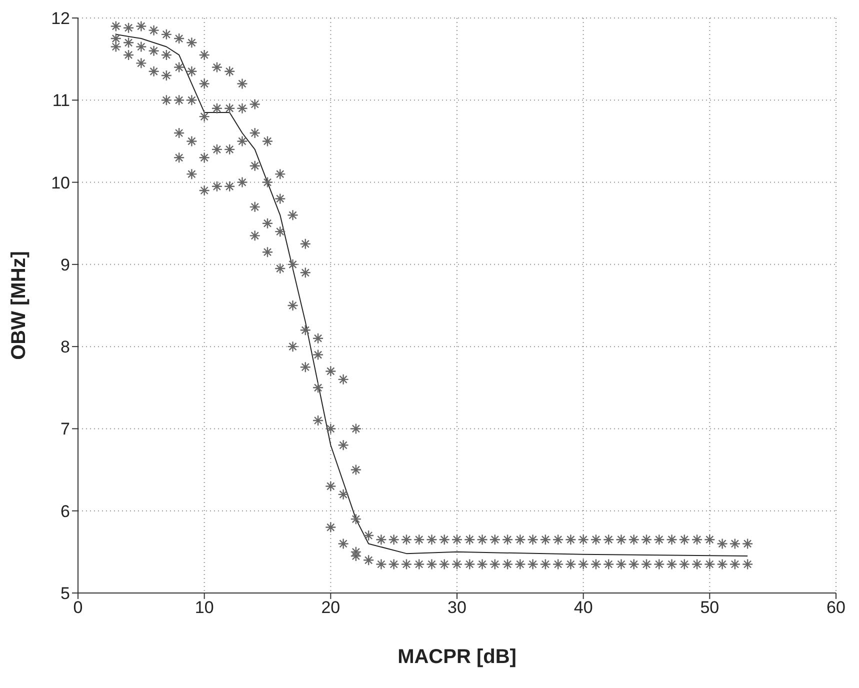 Image resolution: width=859 pixels, height=688 pixels. Describe the element at coordinates (457, 657) in the screenshot. I see `x-axis-title: MACPR [dB]` at that location.